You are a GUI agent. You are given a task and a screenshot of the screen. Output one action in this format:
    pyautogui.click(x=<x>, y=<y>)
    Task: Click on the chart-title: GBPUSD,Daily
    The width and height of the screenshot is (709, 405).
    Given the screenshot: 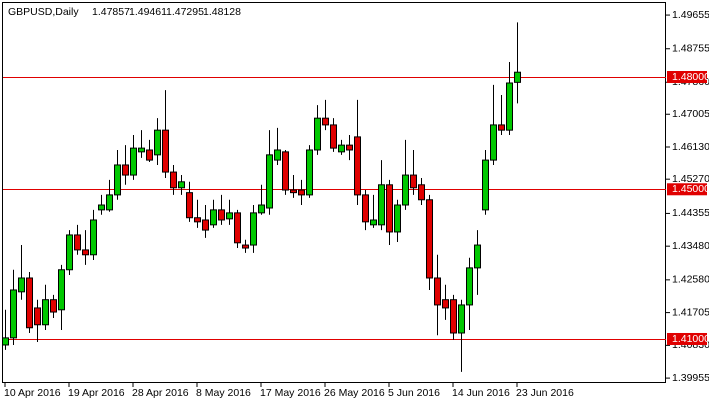 What is the action you would take?
    pyautogui.click(x=43, y=12)
    